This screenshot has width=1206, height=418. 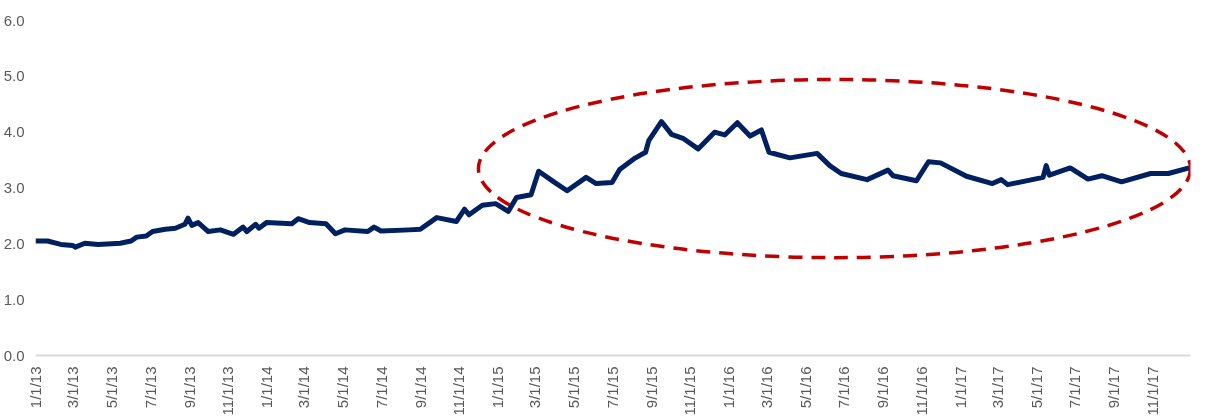 What do you see at coordinates (420, 387) in the screenshot?
I see `x-tick-label: 9/1/14` at bounding box center [420, 387].